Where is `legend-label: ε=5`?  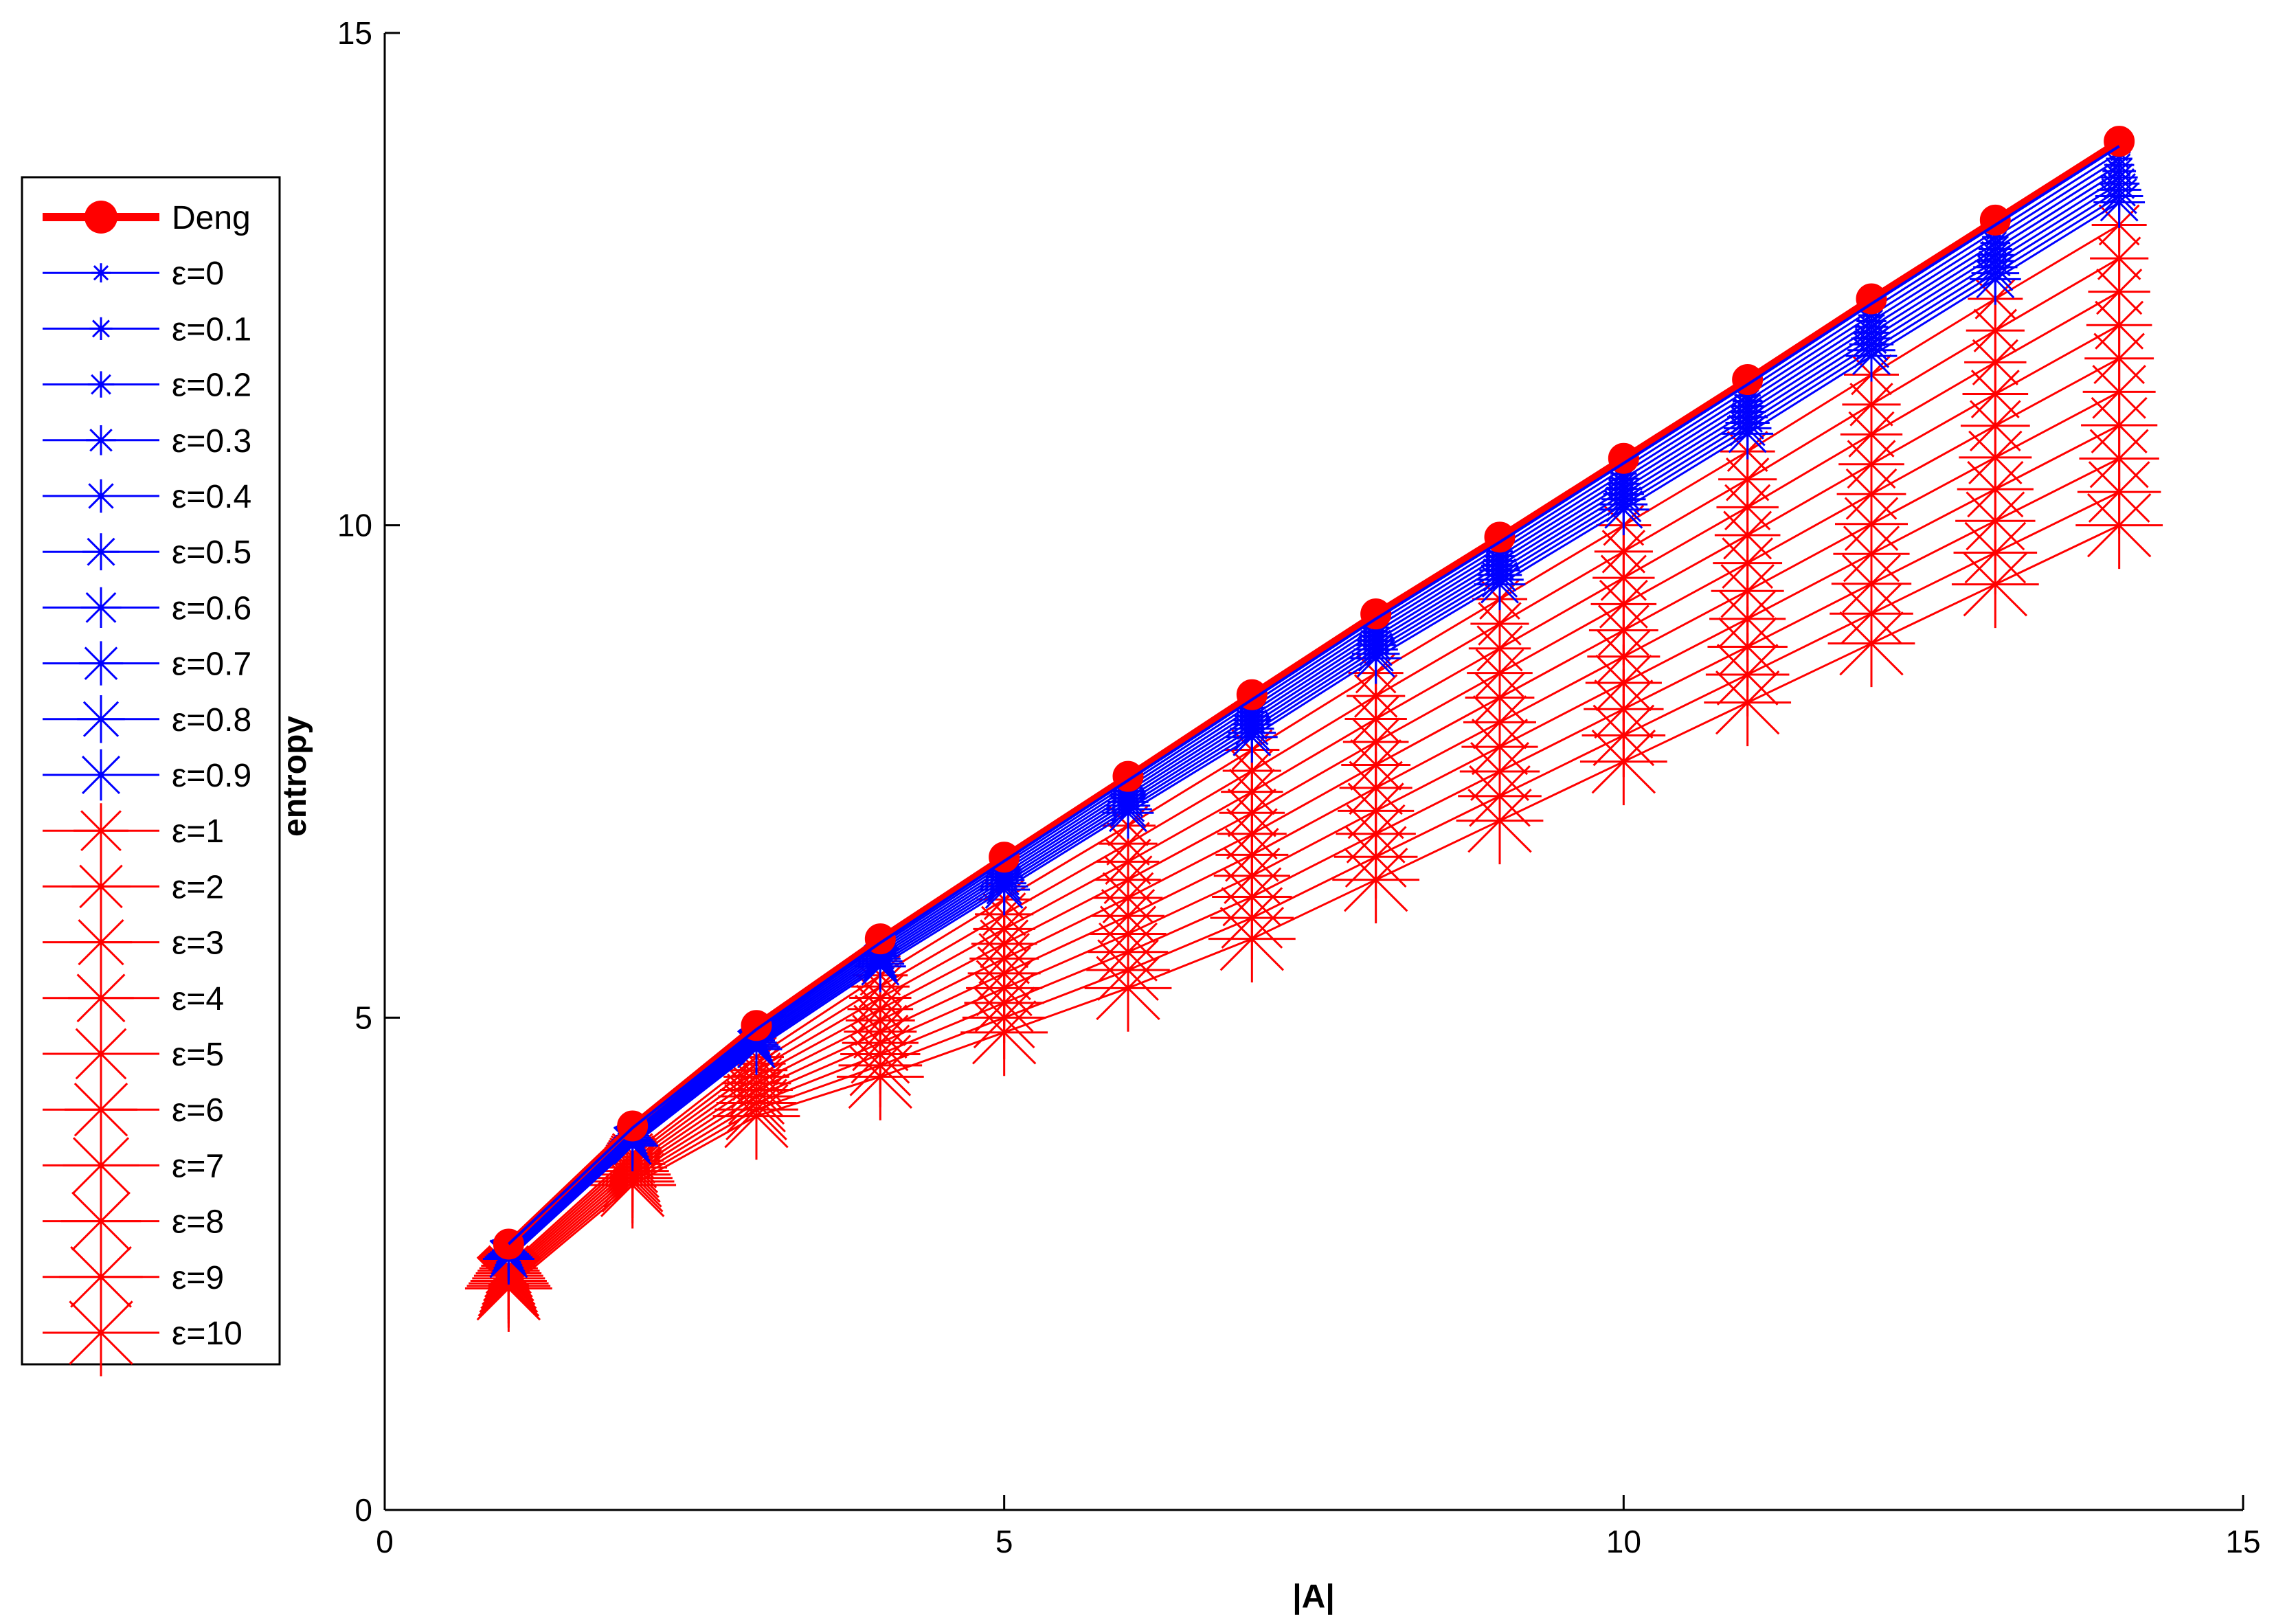
legend-label: ε=5 is located at coordinates (198, 1055).